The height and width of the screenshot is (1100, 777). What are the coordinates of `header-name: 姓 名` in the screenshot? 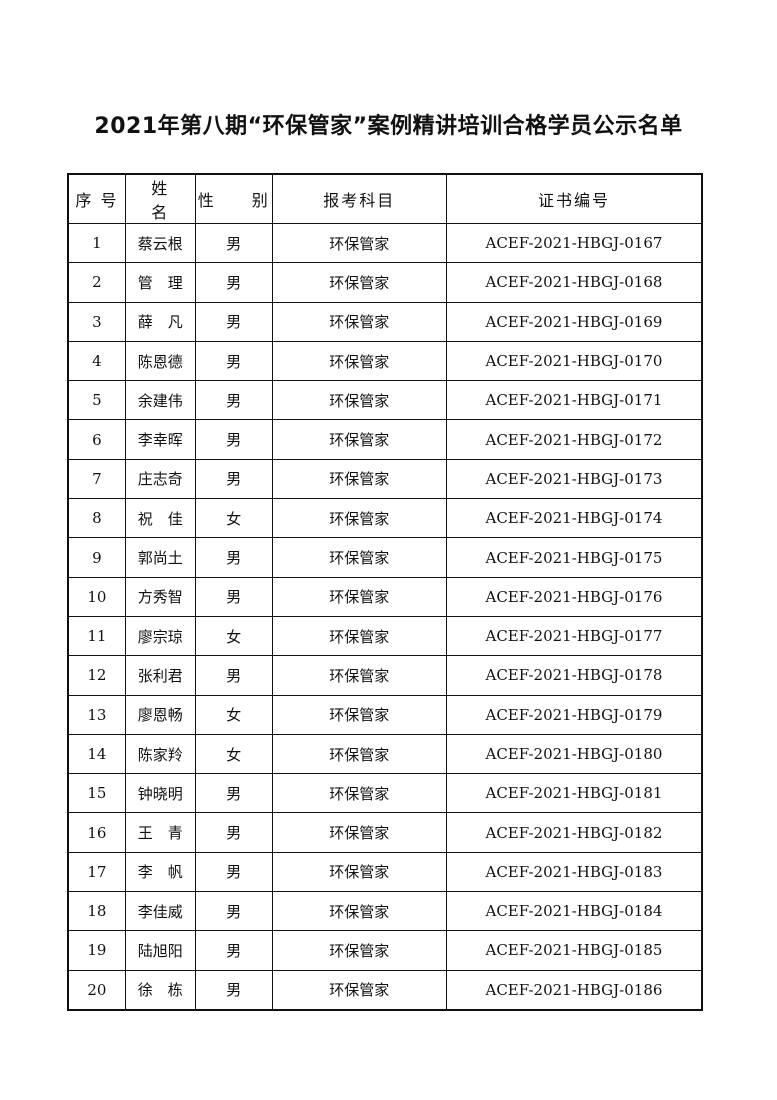 It's located at (163, 198).